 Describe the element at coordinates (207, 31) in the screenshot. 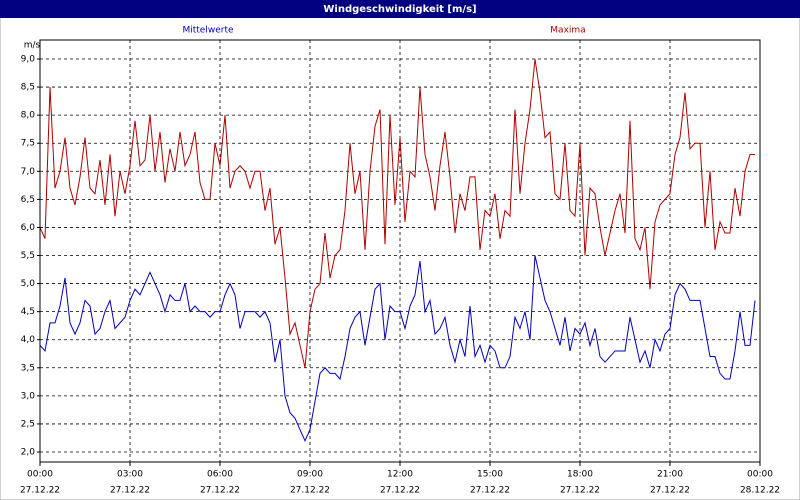

I see `legend-entry: Mittelwerte` at that location.